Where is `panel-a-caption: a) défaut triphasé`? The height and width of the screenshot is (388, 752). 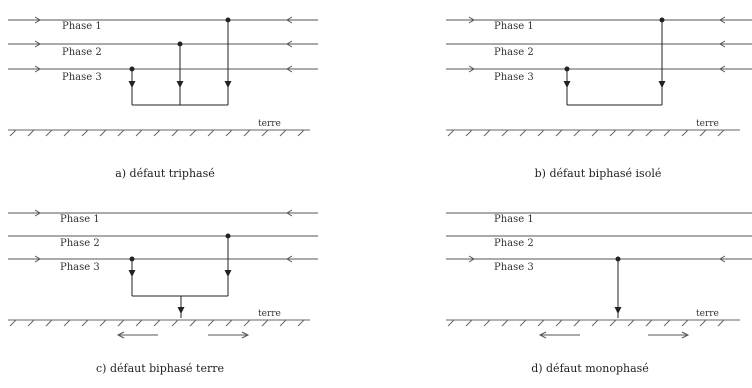 panel-a-caption: a) défaut triphasé is located at coordinates (165, 173).